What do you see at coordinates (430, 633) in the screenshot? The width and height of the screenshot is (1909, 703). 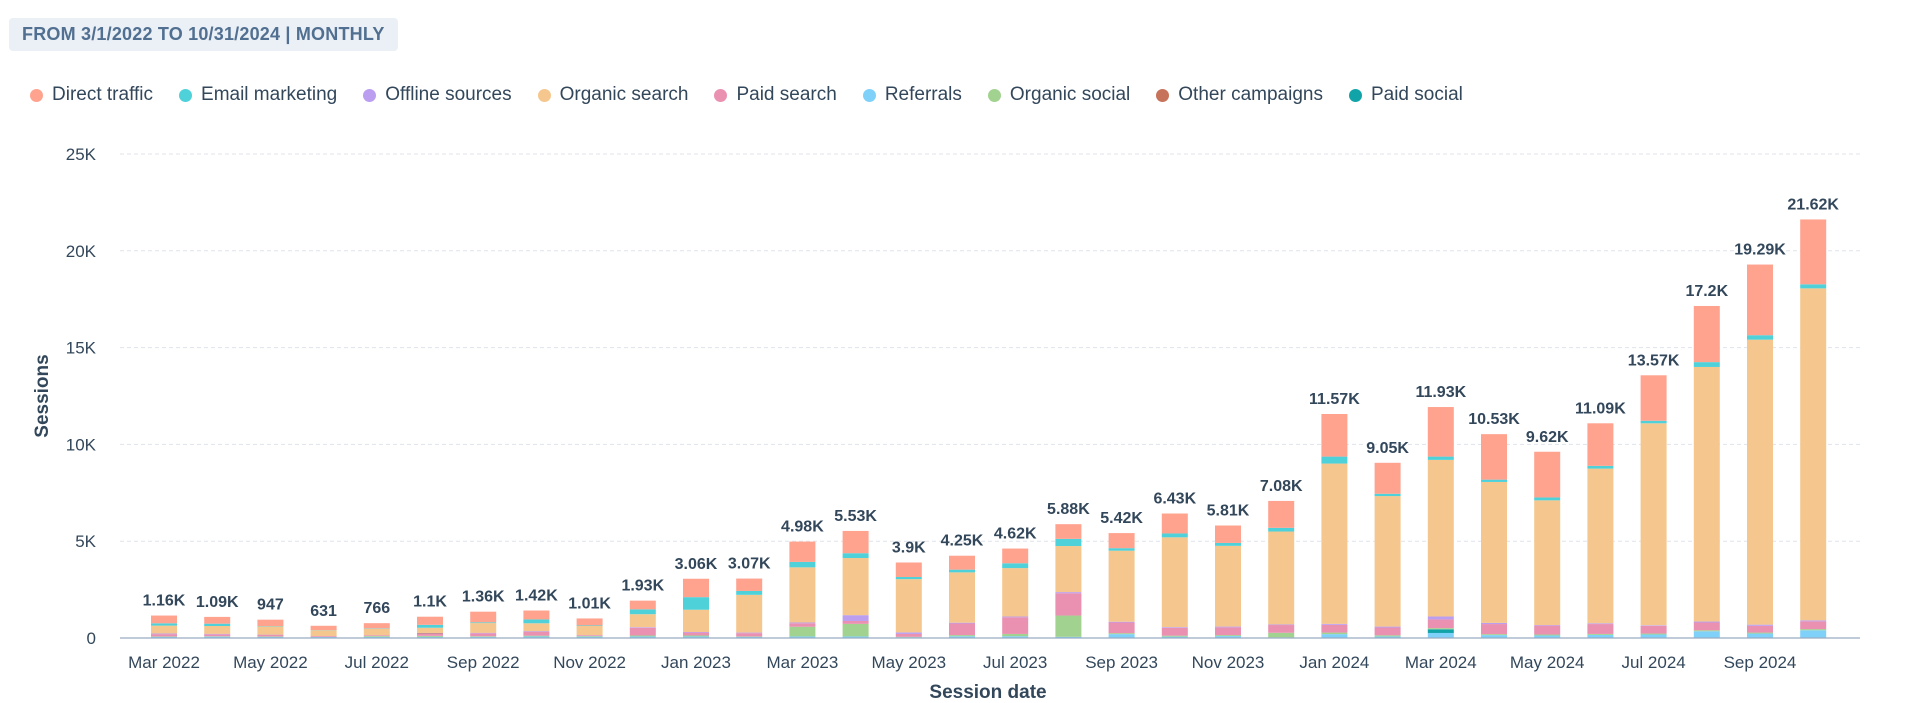 I see `bar-segment-other-campaigns` at bounding box center [430, 633].